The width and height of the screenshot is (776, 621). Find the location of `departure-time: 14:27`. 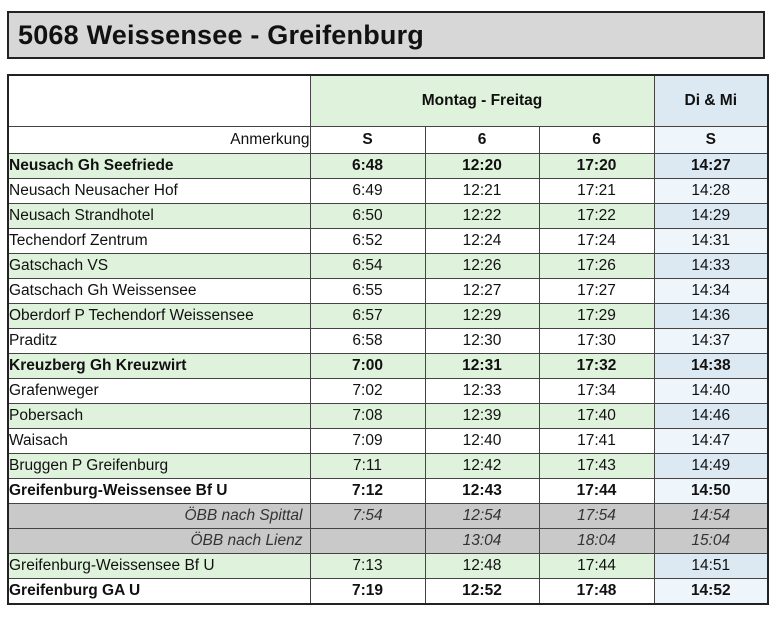

departure-time: 14:27 is located at coordinates (711, 166).